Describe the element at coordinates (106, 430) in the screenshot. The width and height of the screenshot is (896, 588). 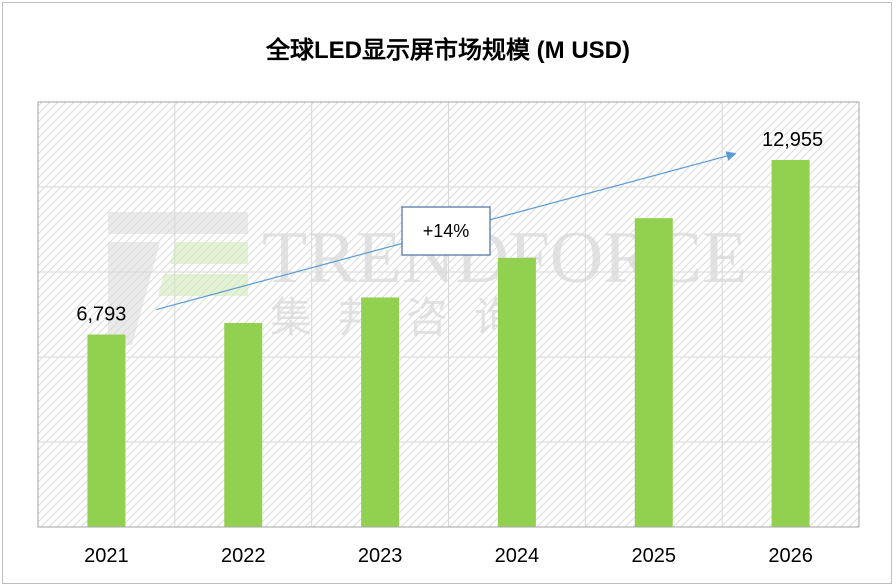
I see `bar-2021` at that location.